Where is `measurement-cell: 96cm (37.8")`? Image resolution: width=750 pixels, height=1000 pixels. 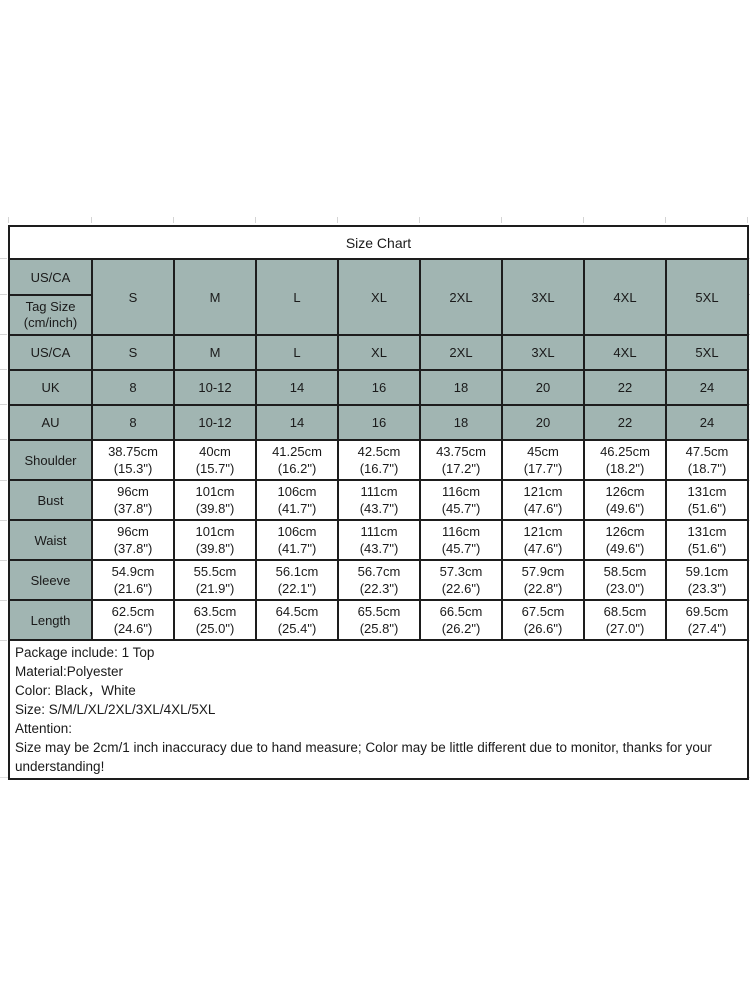
measurement-cell: 96cm (37.8") is located at coordinates (133, 540).